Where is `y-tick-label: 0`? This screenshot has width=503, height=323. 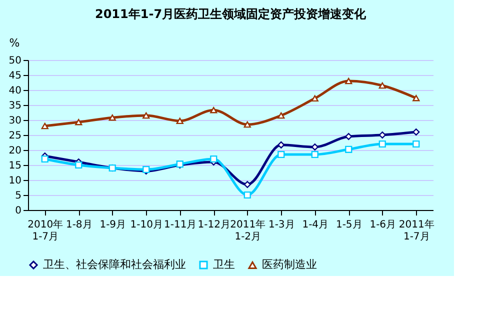 y-tick-label: 0 is located at coordinates (18, 211).